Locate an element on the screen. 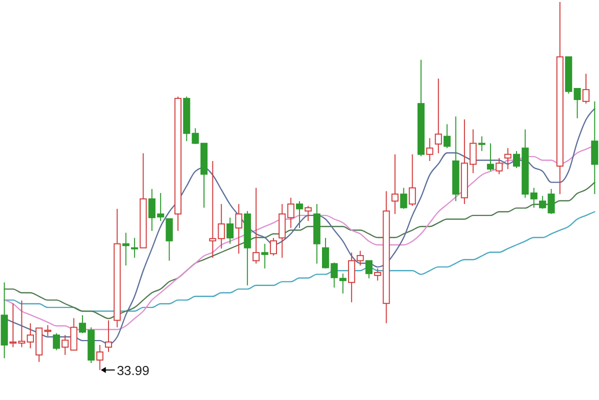 The height and width of the screenshot is (400, 599). annotation: 33.99 is located at coordinates (133, 370).